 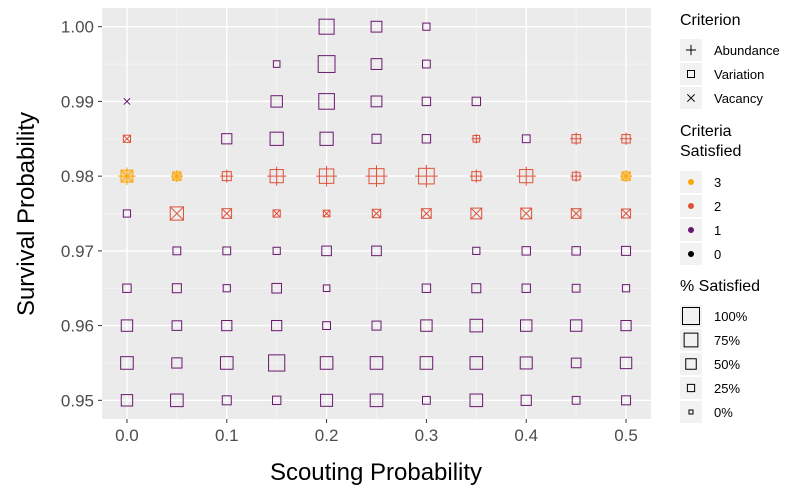 What do you see at coordinates (427, 435) in the screenshot?
I see `x-tick-label: 0.3` at bounding box center [427, 435].